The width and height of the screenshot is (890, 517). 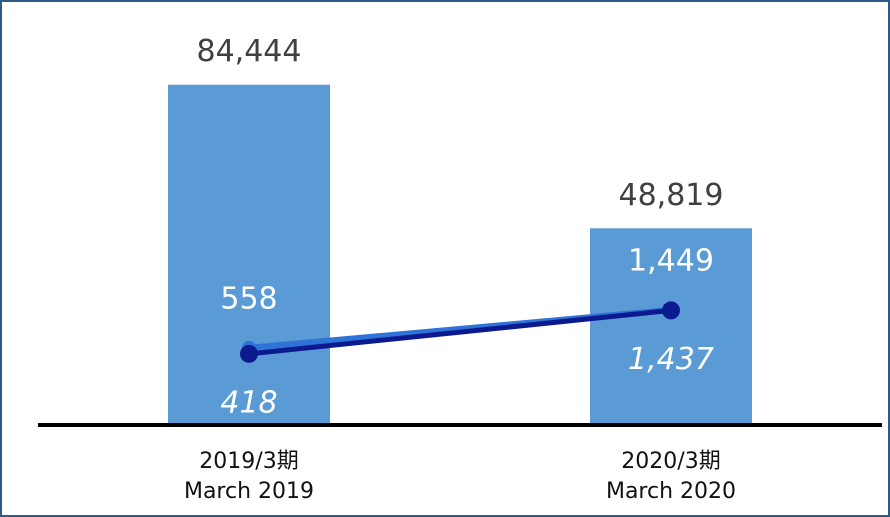 What do you see at coordinates (460, 332) in the screenshot?
I see `line` at bounding box center [460, 332].